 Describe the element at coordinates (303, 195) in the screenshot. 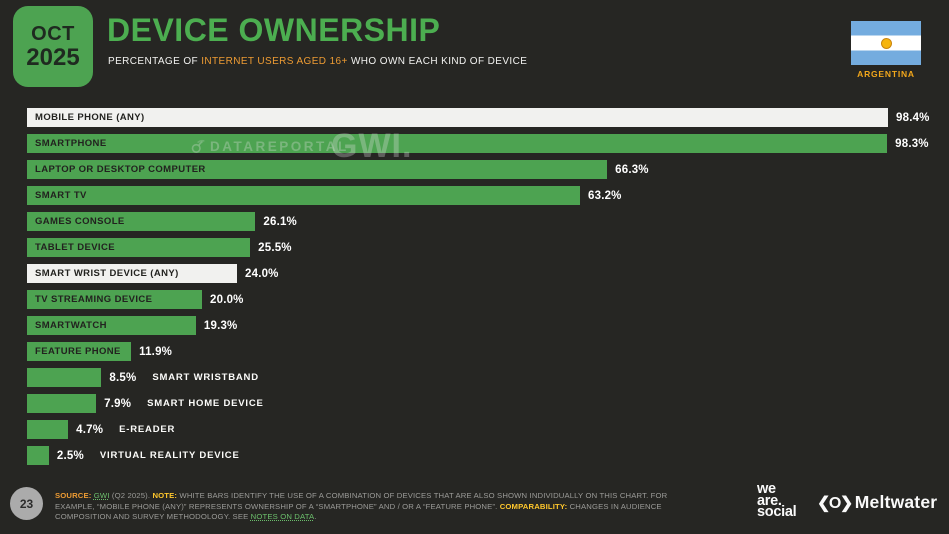

I see `bar-smart-tv: SMART TV` at that location.